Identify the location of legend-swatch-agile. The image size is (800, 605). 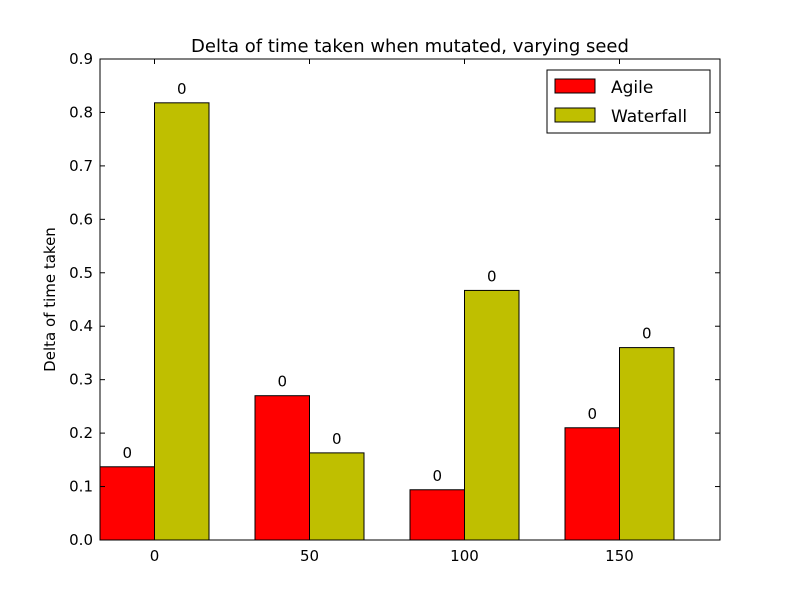
(575, 86).